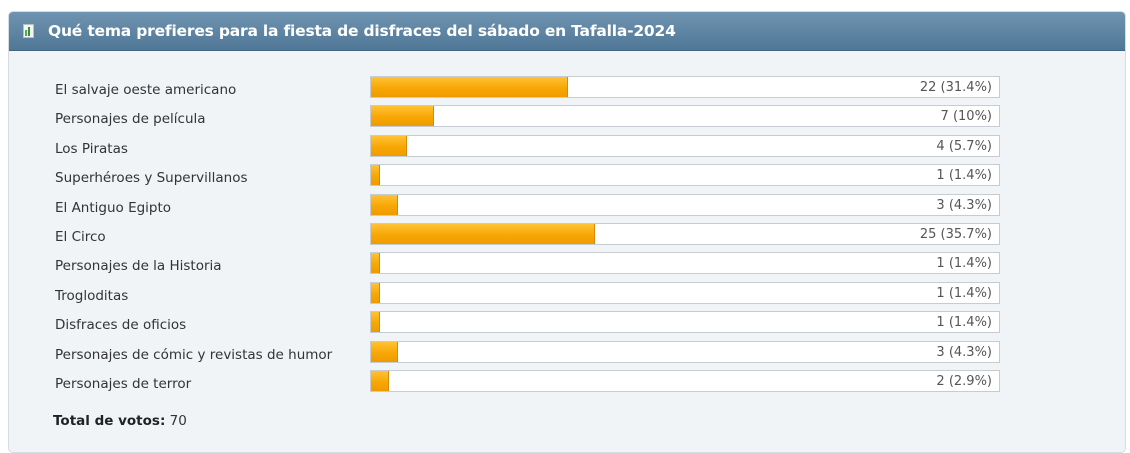 This screenshot has height=453, width=1130. Describe the element at coordinates (964, 381) in the screenshot. I see `poll-option-result: 2 (2.9%)` at that location.